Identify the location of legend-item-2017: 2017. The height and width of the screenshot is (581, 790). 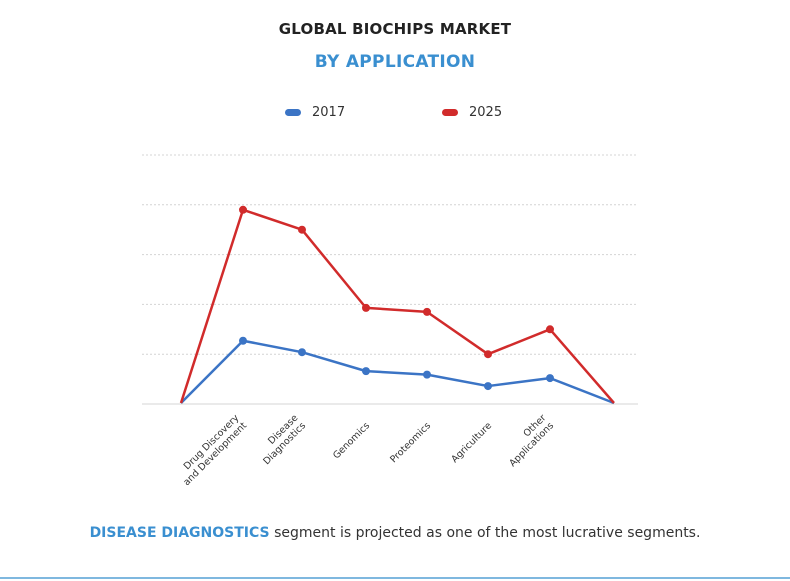
(315, 112).